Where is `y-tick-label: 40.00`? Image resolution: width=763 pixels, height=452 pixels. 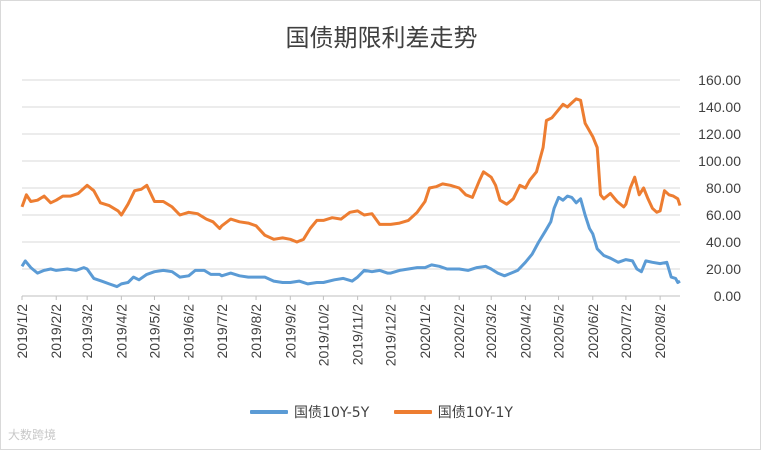 y-tick-label: 40.00 is located at coordinates (723, 242).